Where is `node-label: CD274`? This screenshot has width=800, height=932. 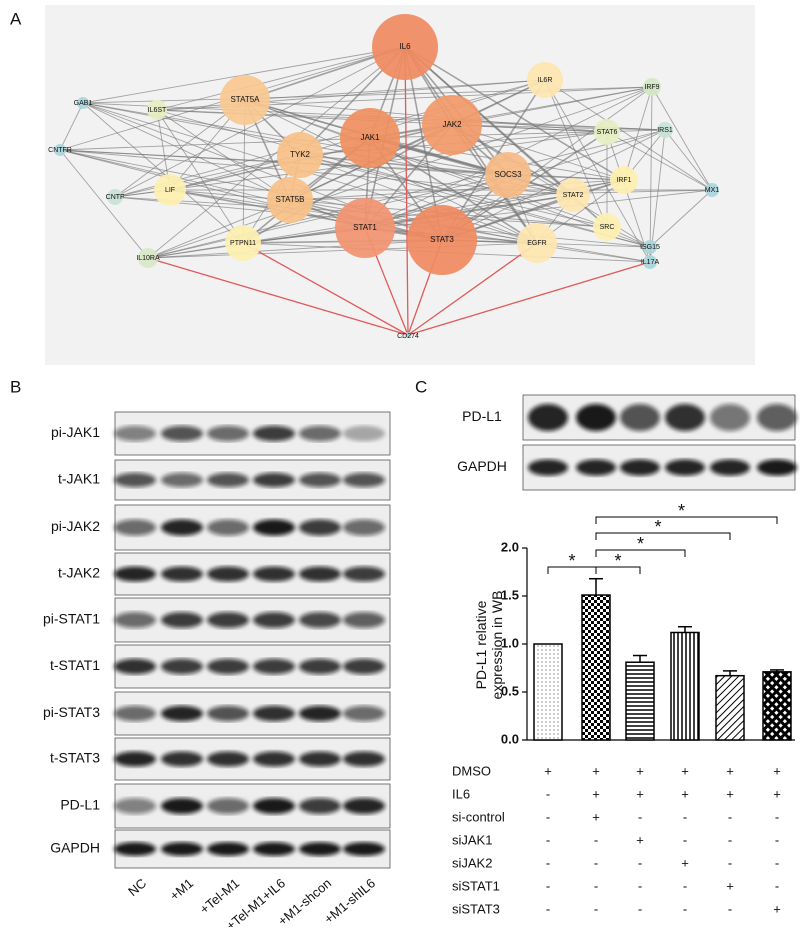
node-label: CD274 is located at coordinates (408, 336).